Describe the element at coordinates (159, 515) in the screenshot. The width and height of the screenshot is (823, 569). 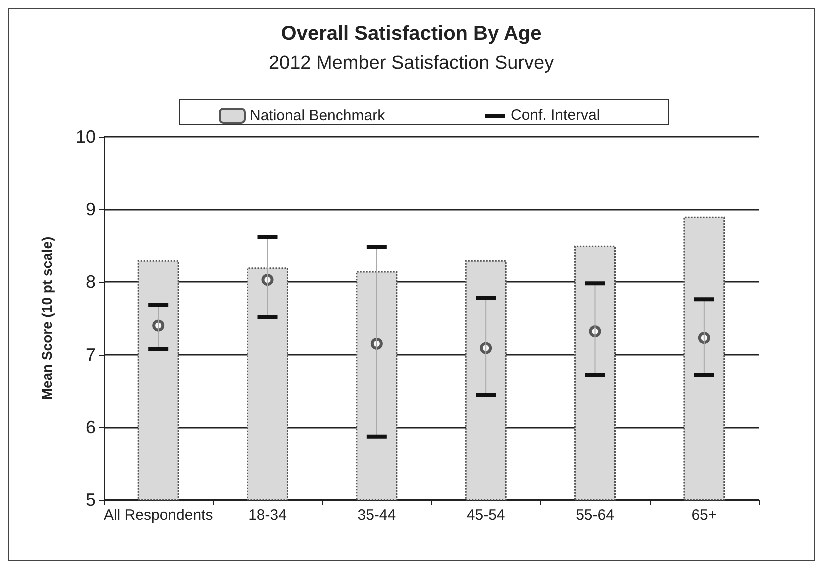
I see `x-tick-label: All Respondents` at that location.